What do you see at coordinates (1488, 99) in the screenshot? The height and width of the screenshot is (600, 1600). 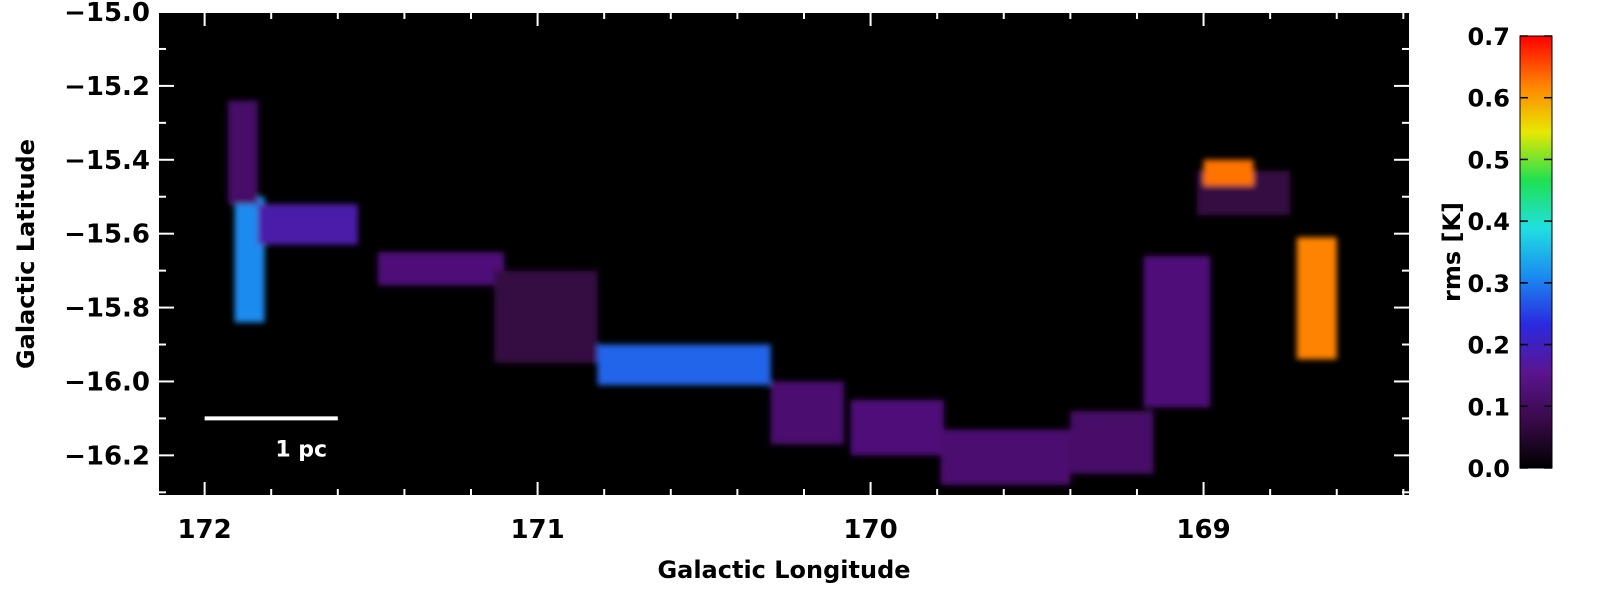 I see `colorbar-tick-label: 0.6` at bounding box center [1488, 99].